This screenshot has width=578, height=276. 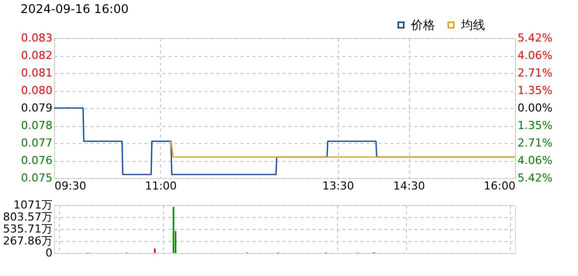 What do you see at coordinates (161, 186) in the screenshot?
I see `x-tick-label: 11:00` at bounding box center [161, 186].